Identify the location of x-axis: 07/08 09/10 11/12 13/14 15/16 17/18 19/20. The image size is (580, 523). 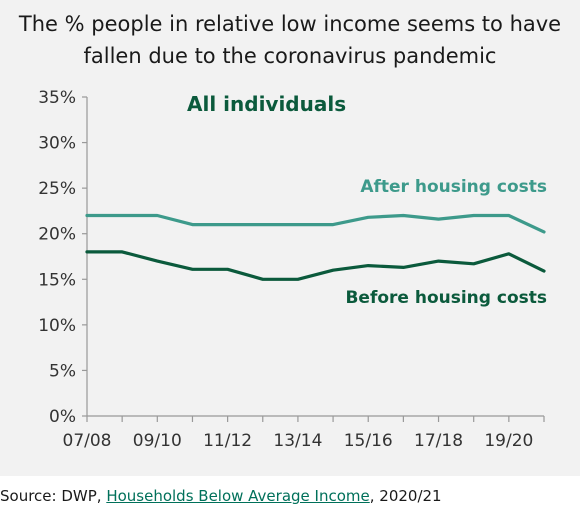
(304, 433).